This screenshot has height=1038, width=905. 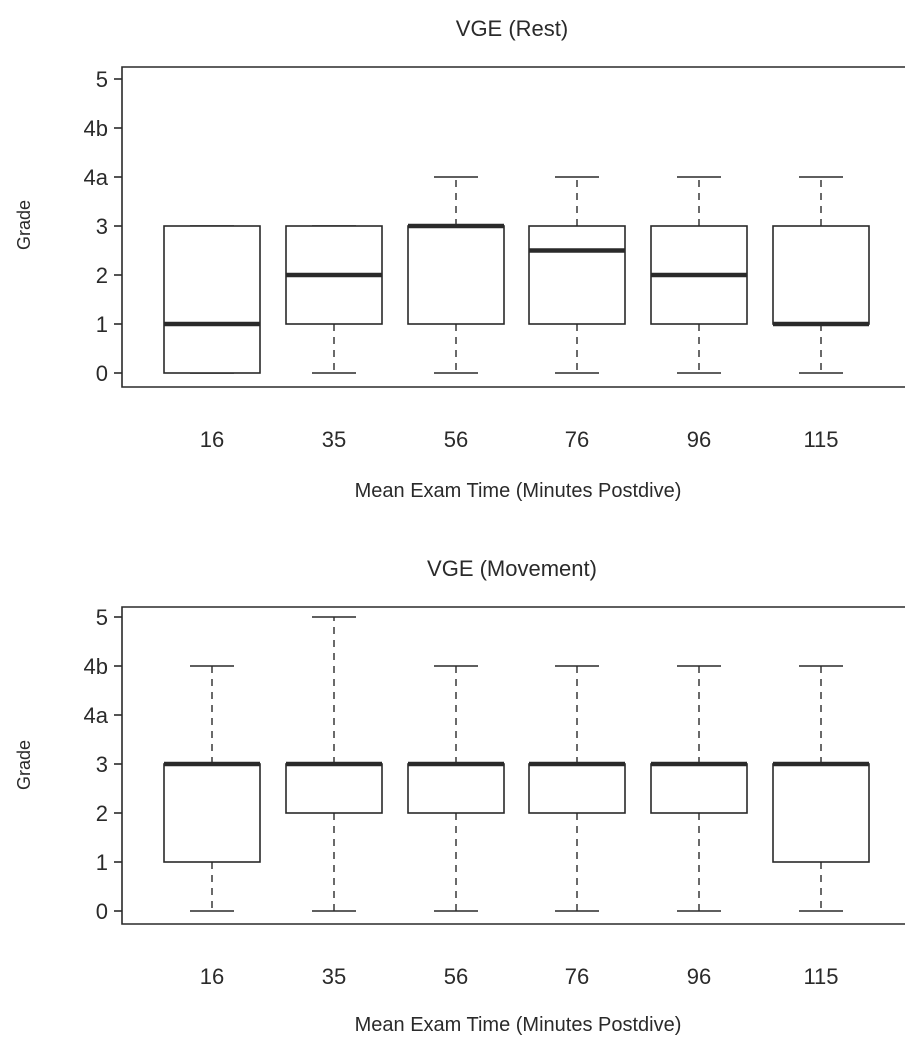 What do you see at coordinates (512, 28) in the screenshot?
I see `chart-title: VGE (Rest)` at bounding box center [512, 28].